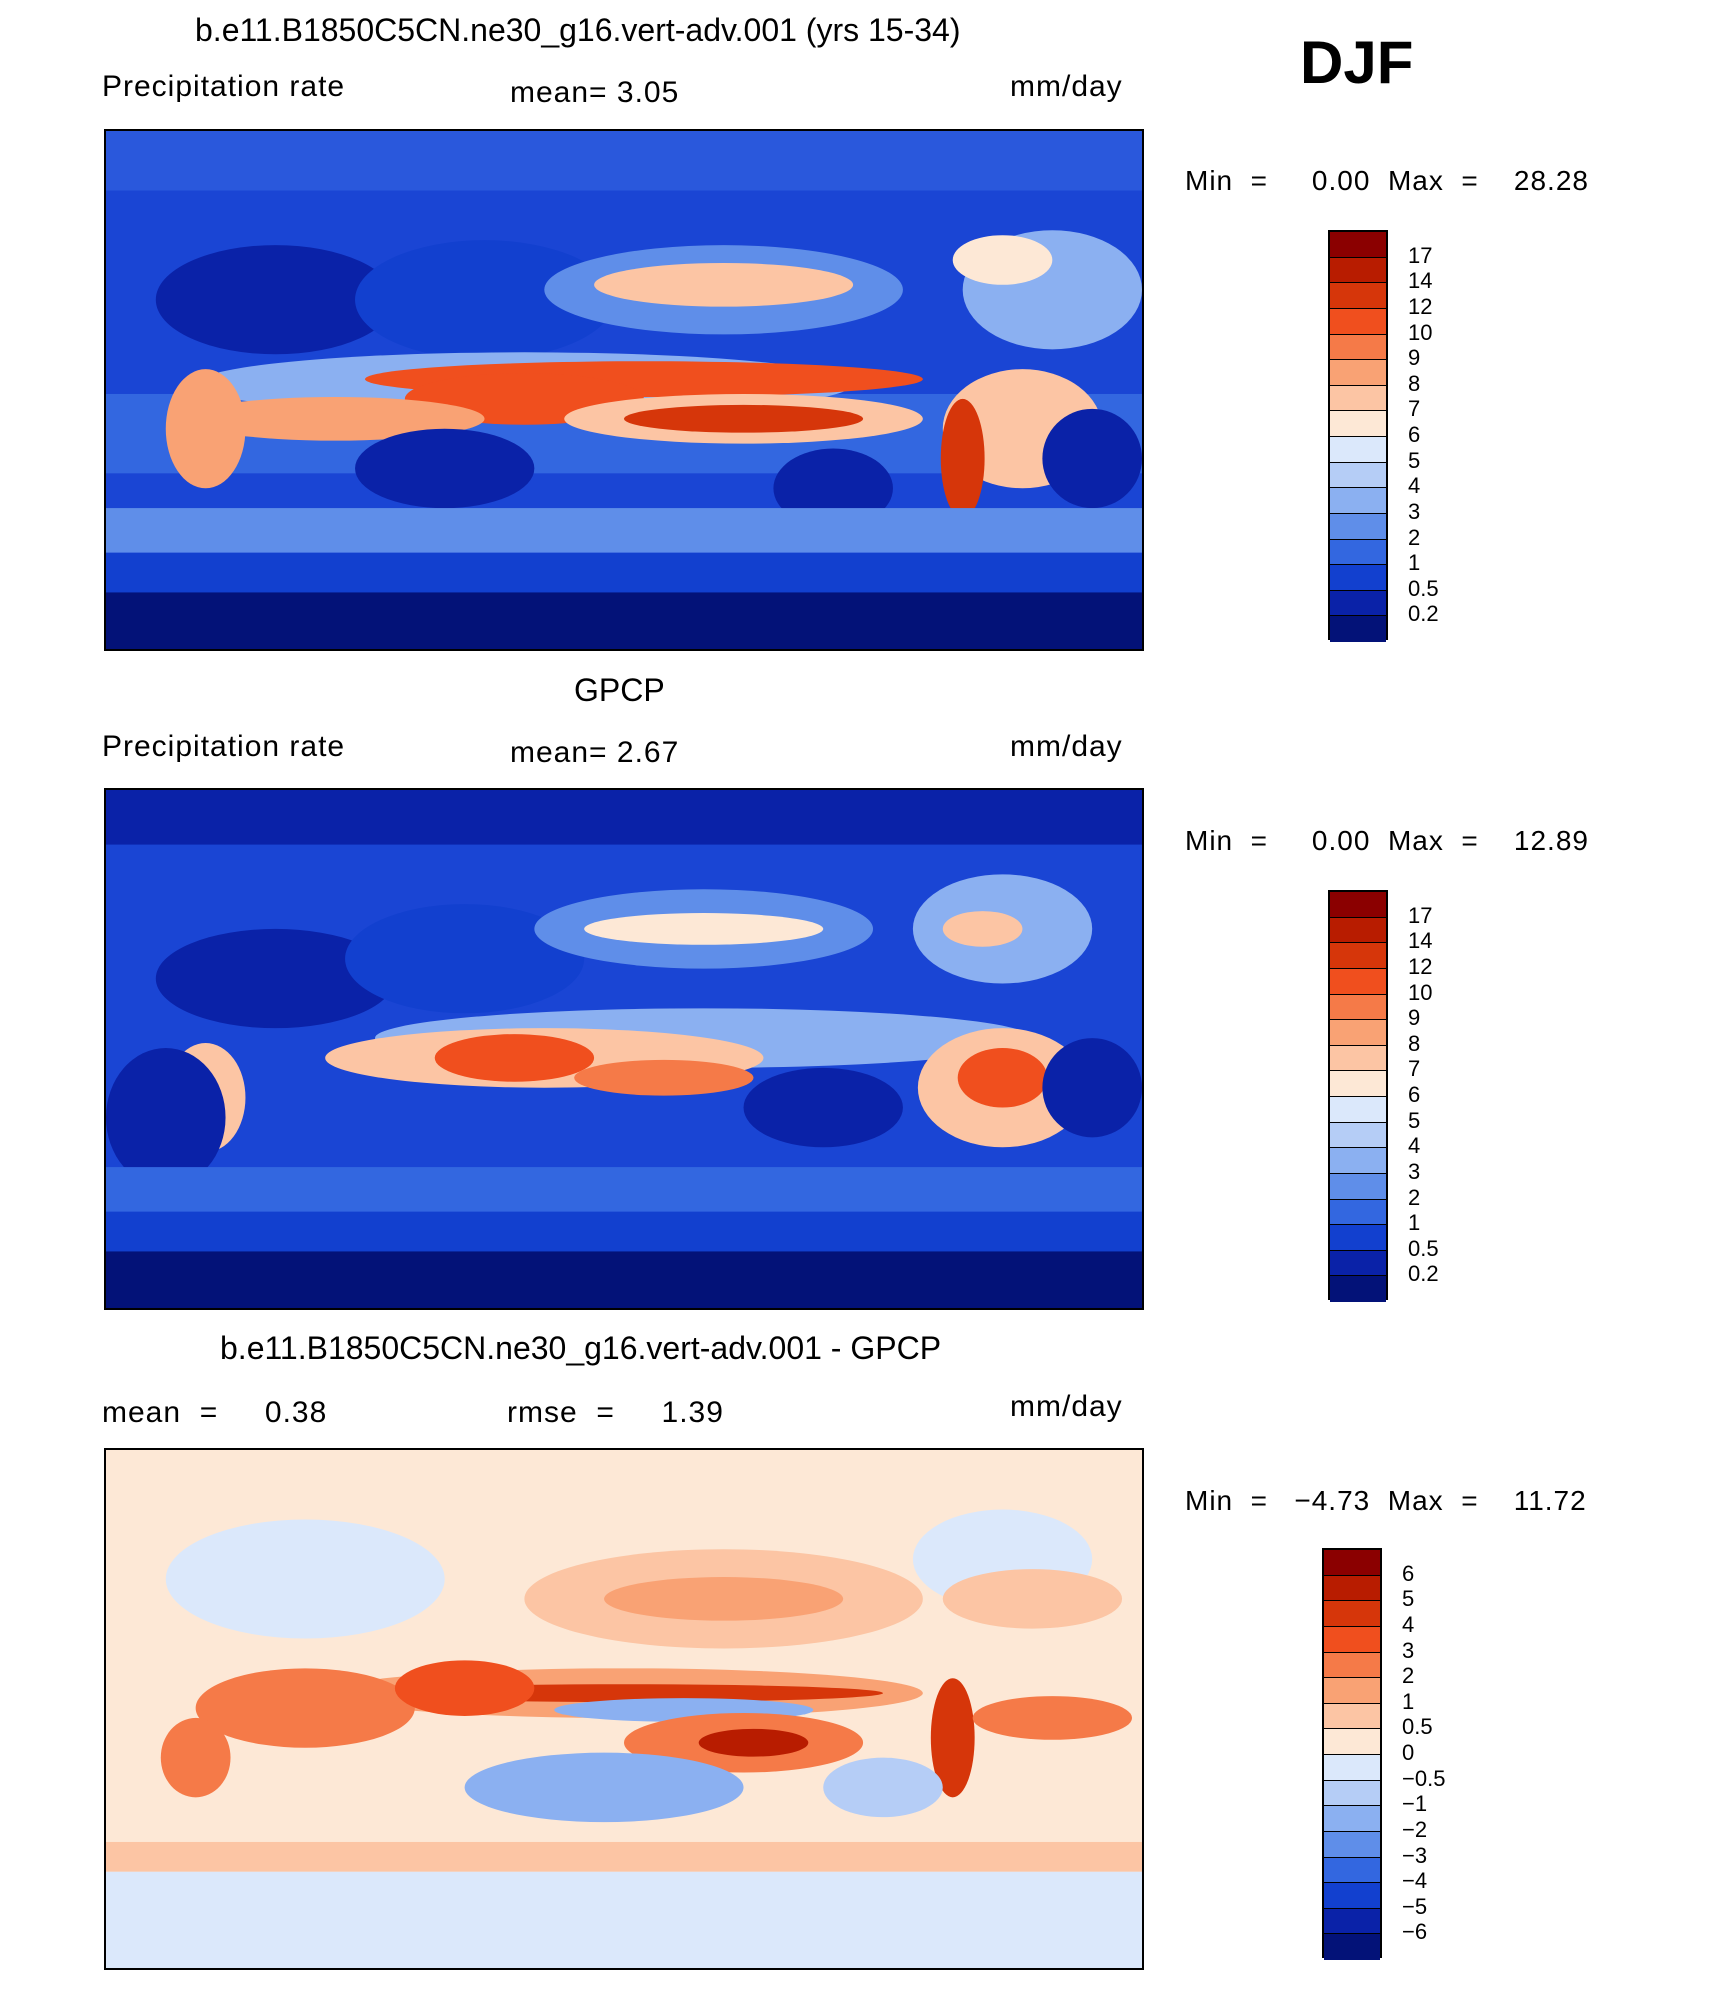 This screenshot has width=1710, height=1991. What do you see at coordinates (595, 92) in the screenshot?
I see `panel1-mean-label: mean= 3.05` at bounding box center [595, 92].